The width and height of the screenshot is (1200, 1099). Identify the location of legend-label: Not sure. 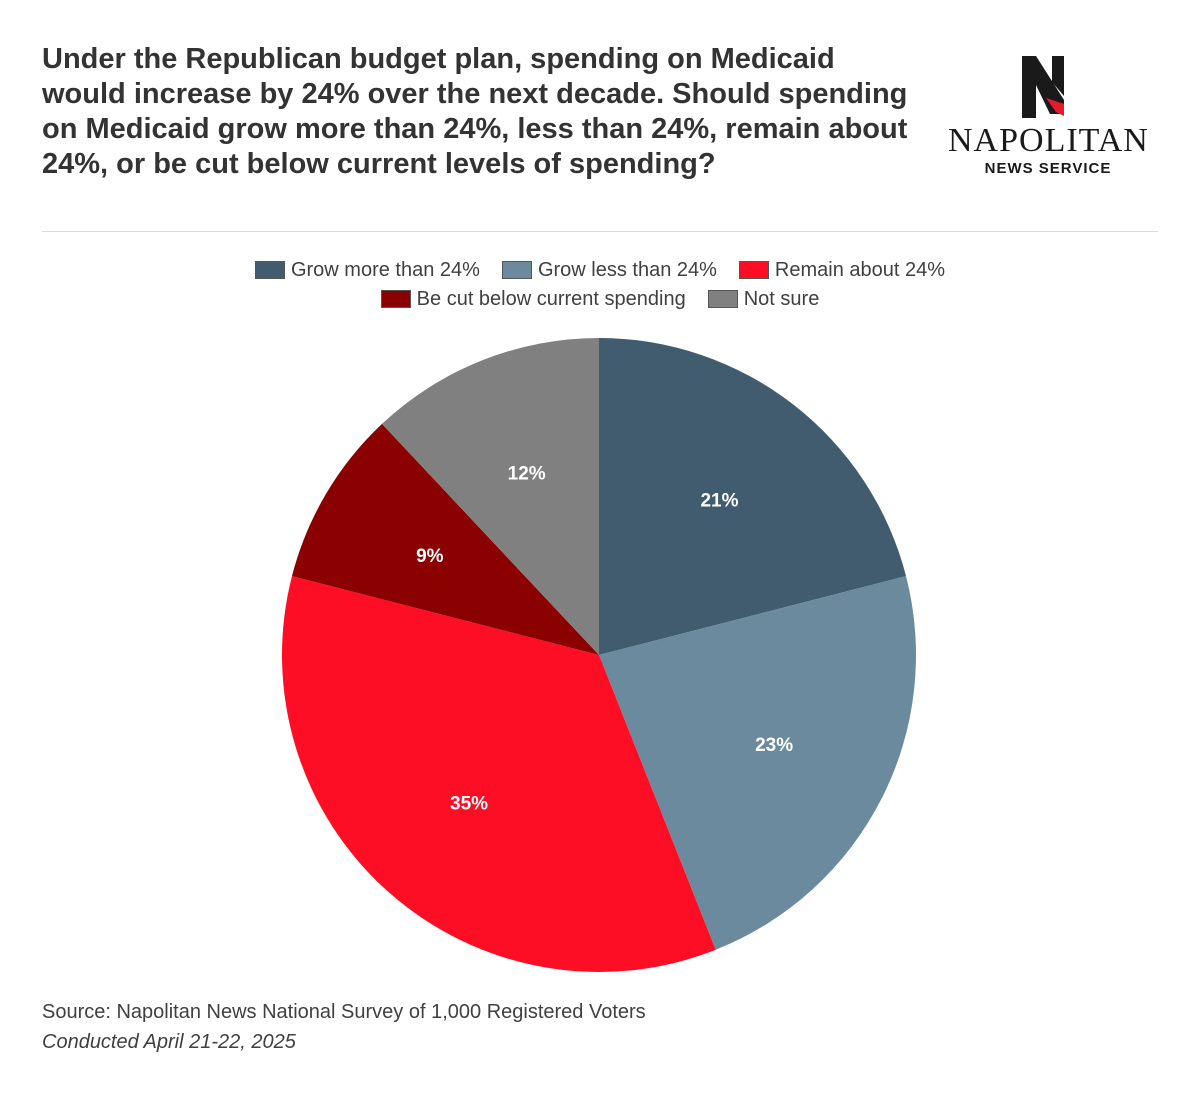
(781, 298).